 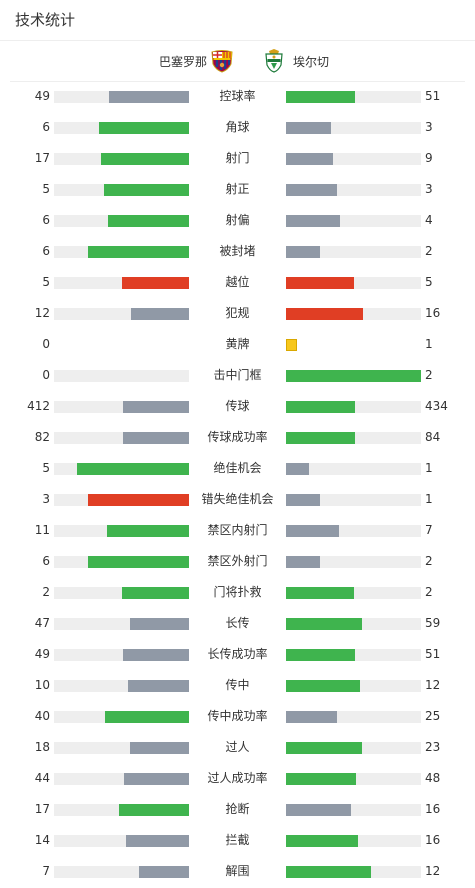 What do you see at coordinates (237, 530) in the screenshot?
I see `stat-row: 11 禁区内射门 7` at bounding box center [237, 530].